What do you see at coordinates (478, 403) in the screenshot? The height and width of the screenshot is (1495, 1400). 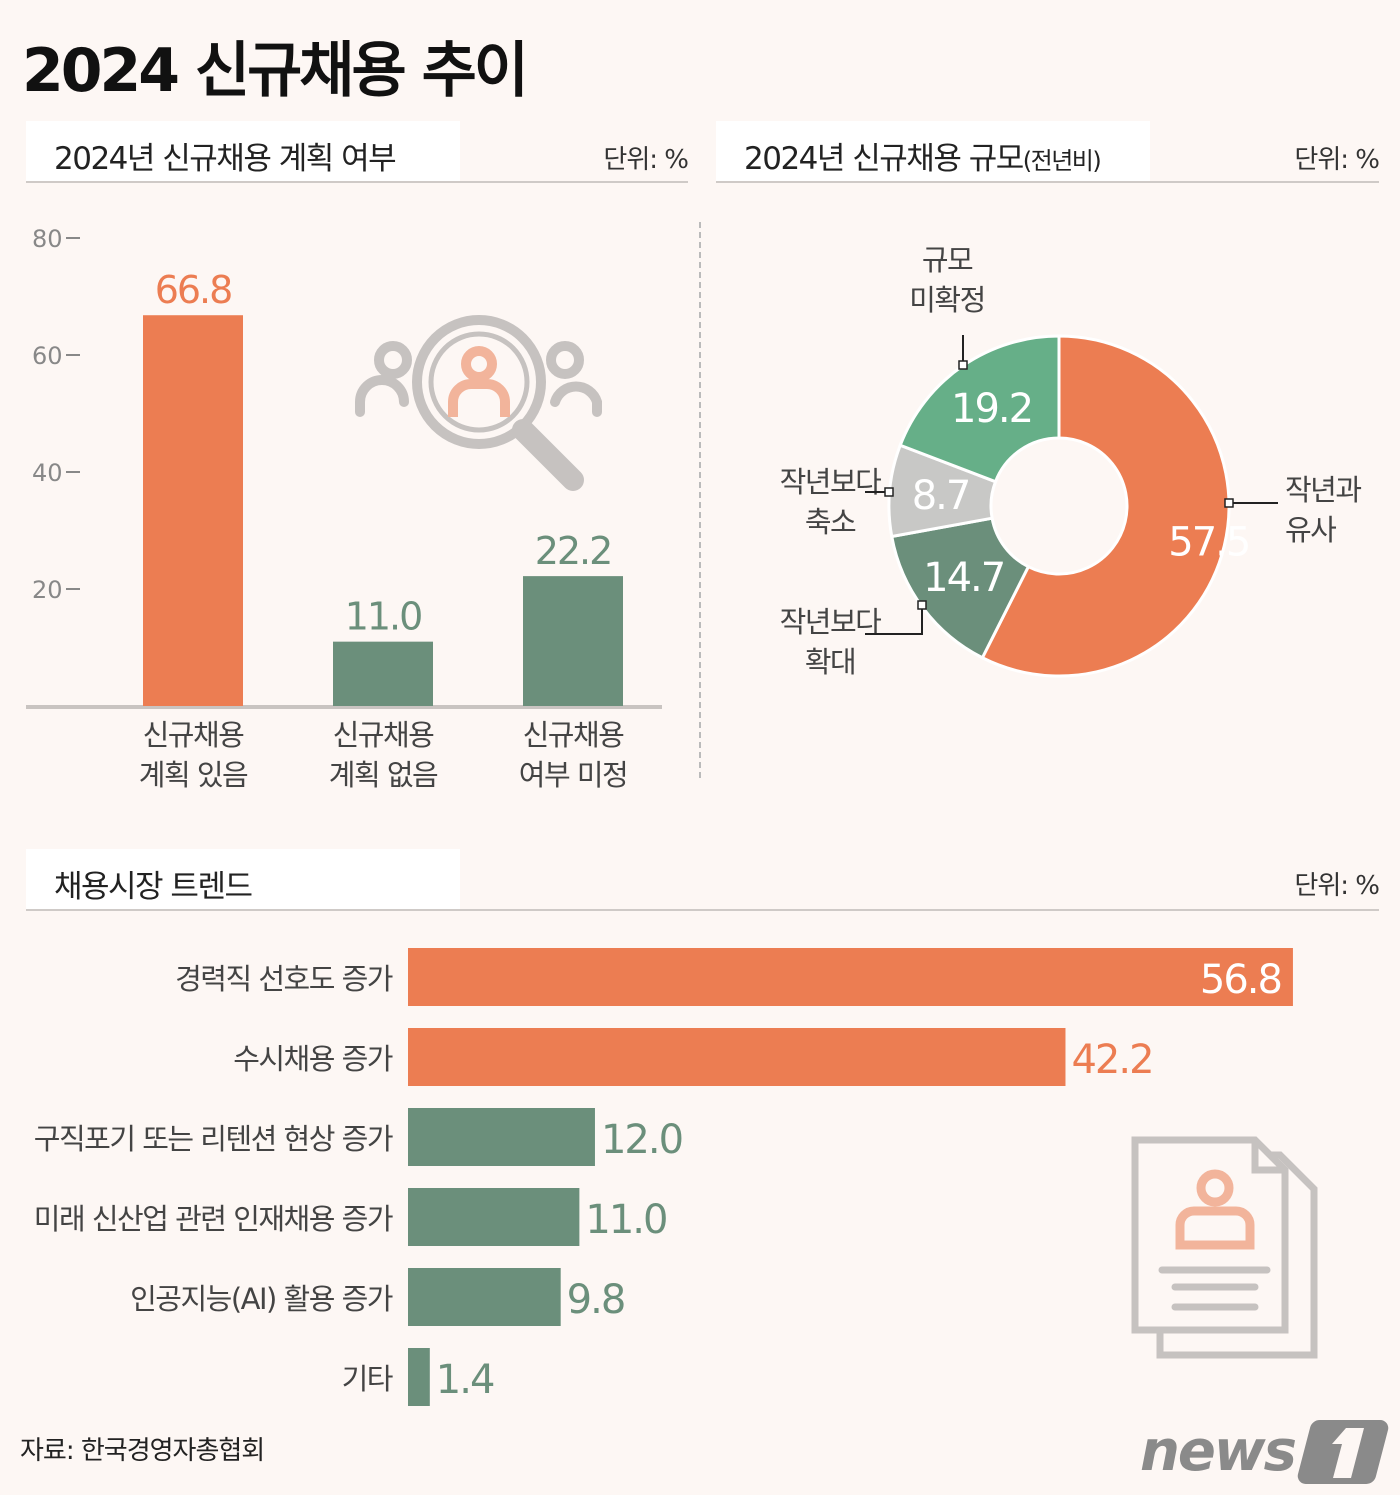 I see `magnifier-people-icon` at bounding box center [478, 403].